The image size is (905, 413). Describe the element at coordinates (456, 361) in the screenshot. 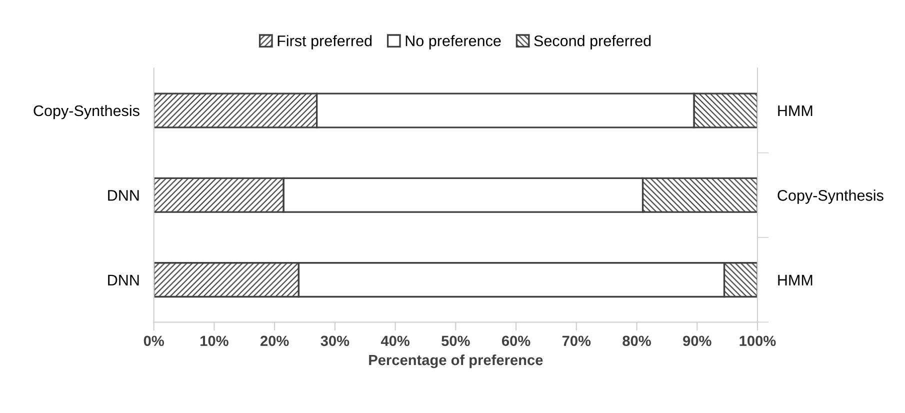

I see `x-axis-title: Percentage of preference` at that location.